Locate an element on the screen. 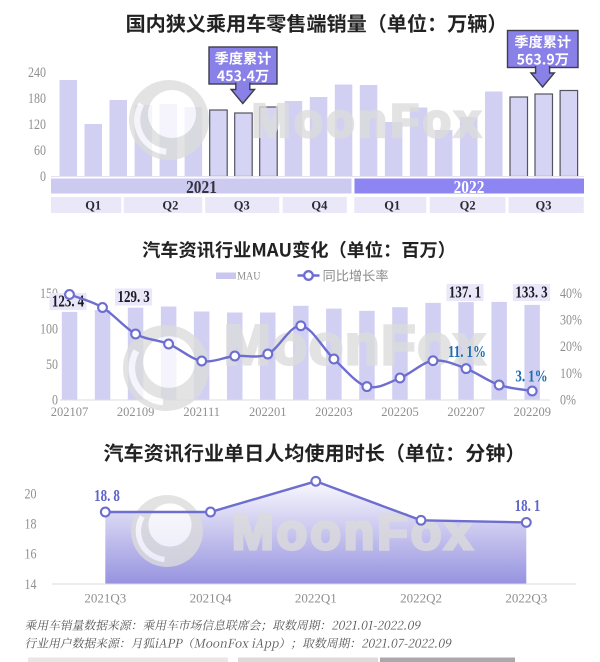 This screenshot has height=662, width=600. svg-text: 202111 is located at coordinates (201, 412).